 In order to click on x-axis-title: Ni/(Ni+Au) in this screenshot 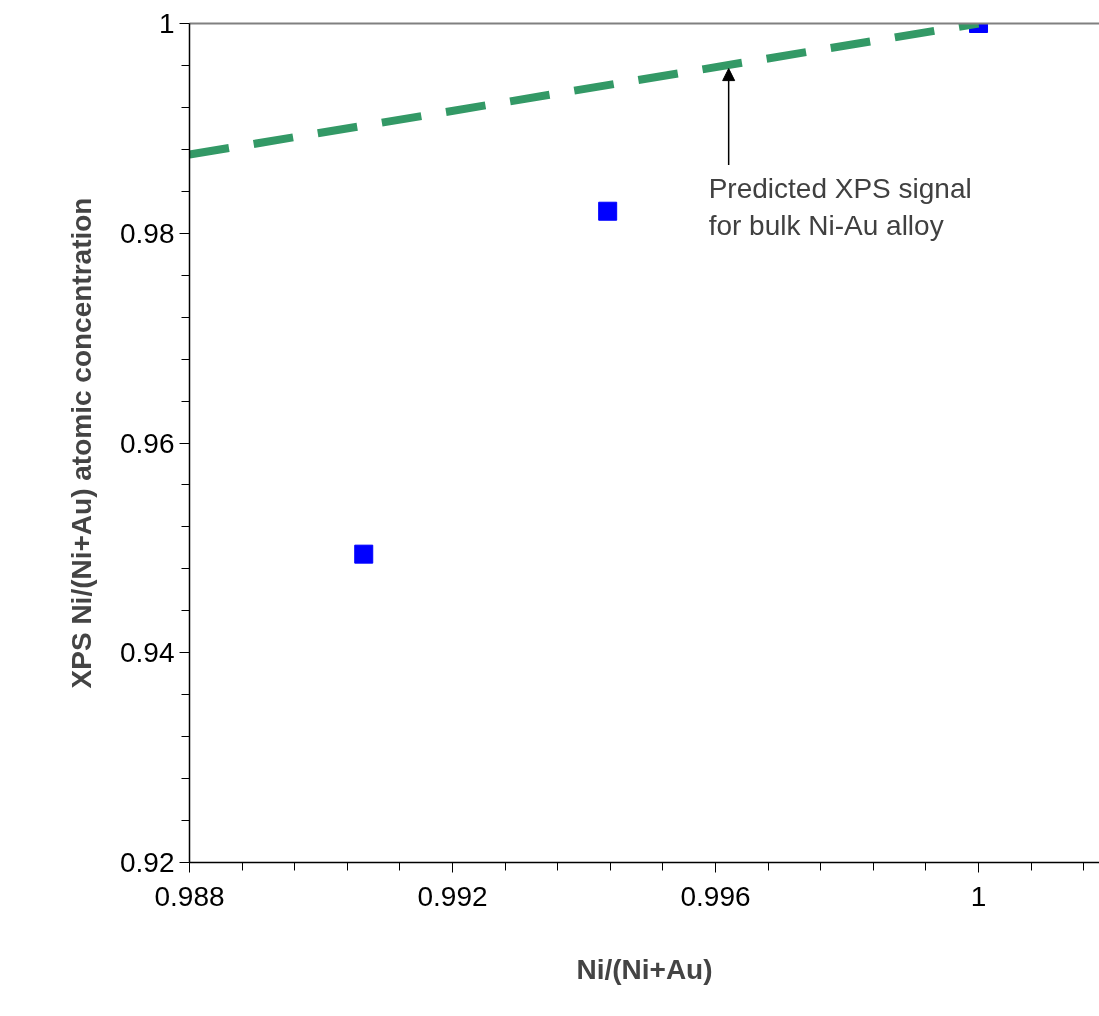, I will do `click(644, 969)`.